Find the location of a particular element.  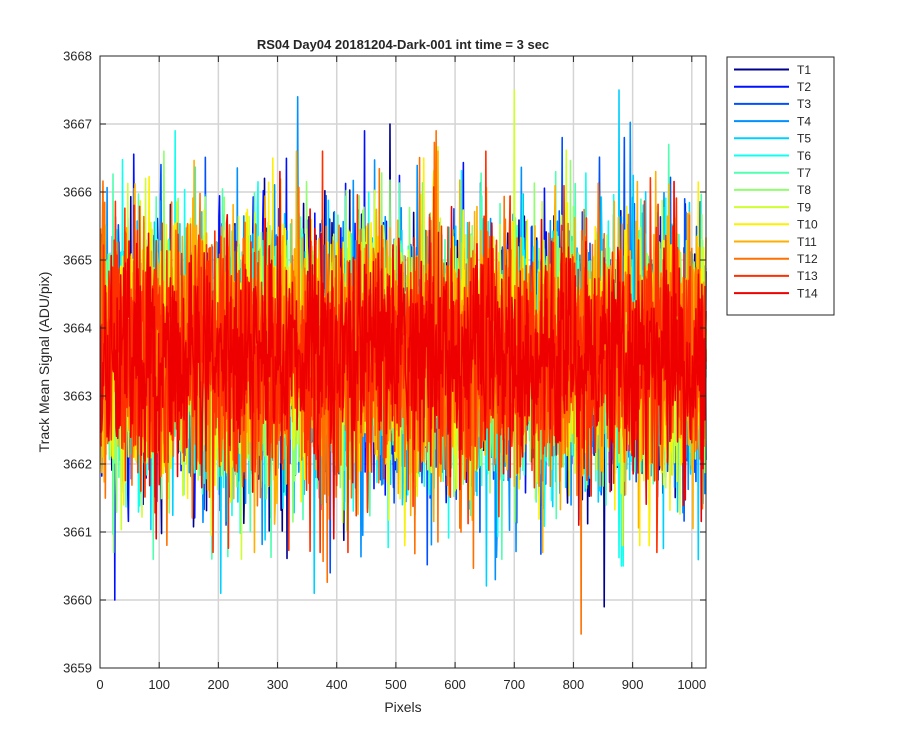

y-tick-label: 3668 is located at coordinates (77, 56).